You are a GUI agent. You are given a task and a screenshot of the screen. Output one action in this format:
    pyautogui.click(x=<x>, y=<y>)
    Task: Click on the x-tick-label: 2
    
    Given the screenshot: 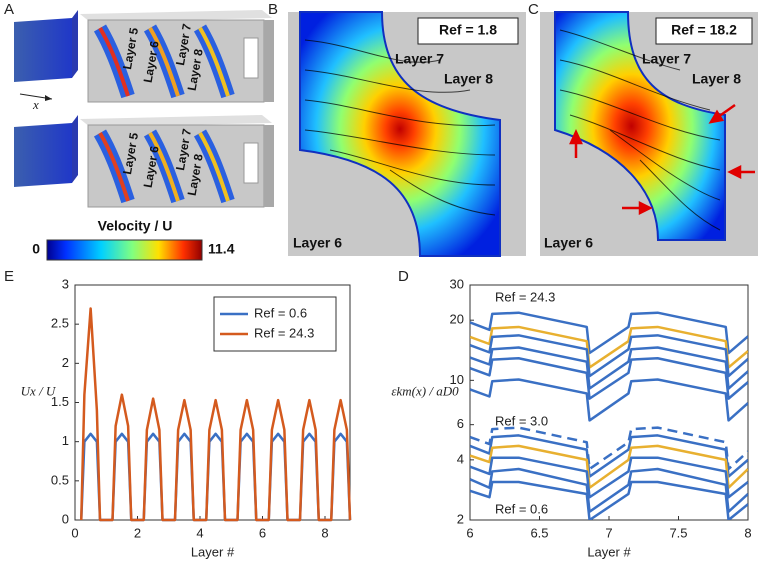 What is the action you would take?
    pyautogui.click(x=137, y=532)
    